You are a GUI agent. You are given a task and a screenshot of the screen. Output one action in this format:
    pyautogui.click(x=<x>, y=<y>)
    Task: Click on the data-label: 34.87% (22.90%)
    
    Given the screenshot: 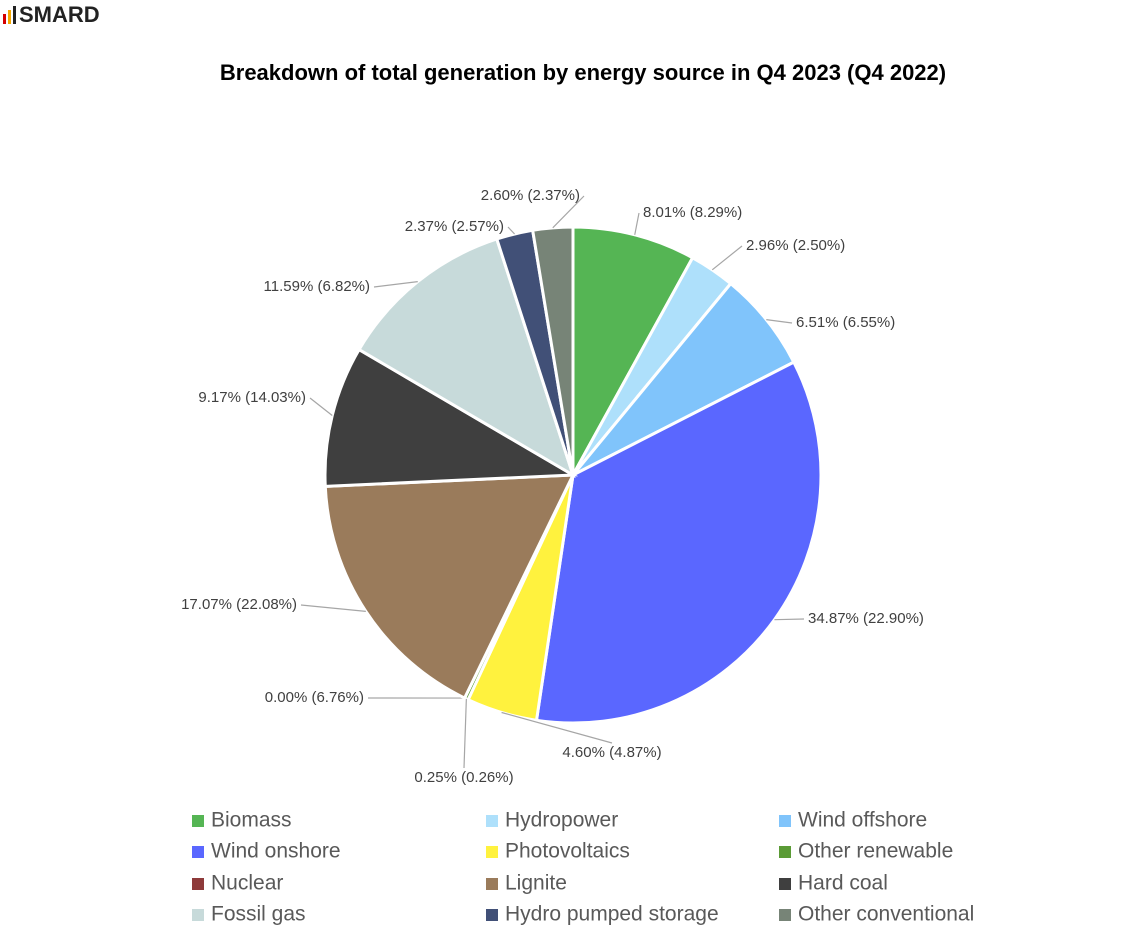 What is the action you would take?
    pyautogui.click(x=866, y=618)
    